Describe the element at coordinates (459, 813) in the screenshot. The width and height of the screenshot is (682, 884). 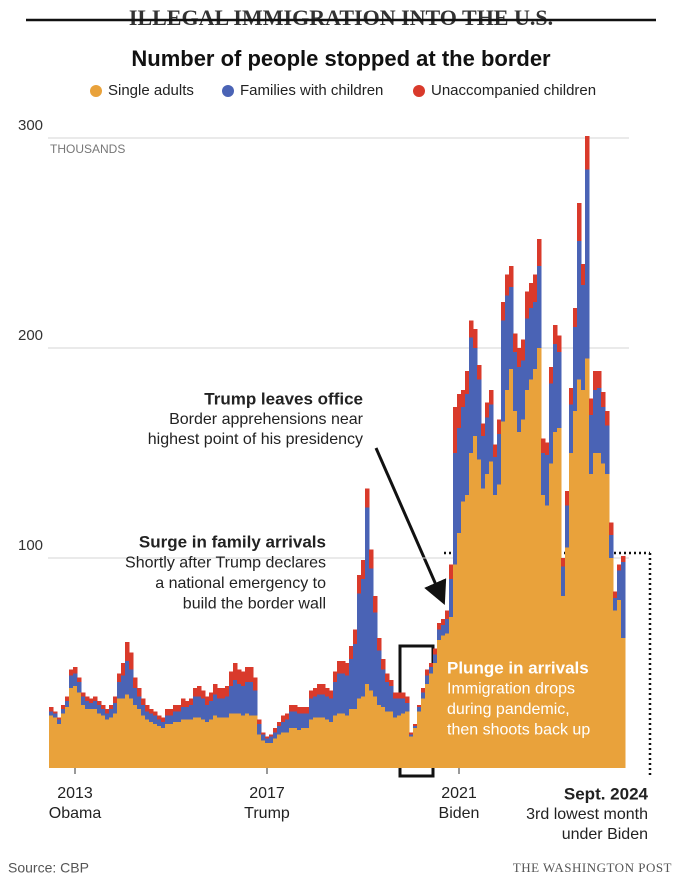
I see `era-label: Biden` at that location.